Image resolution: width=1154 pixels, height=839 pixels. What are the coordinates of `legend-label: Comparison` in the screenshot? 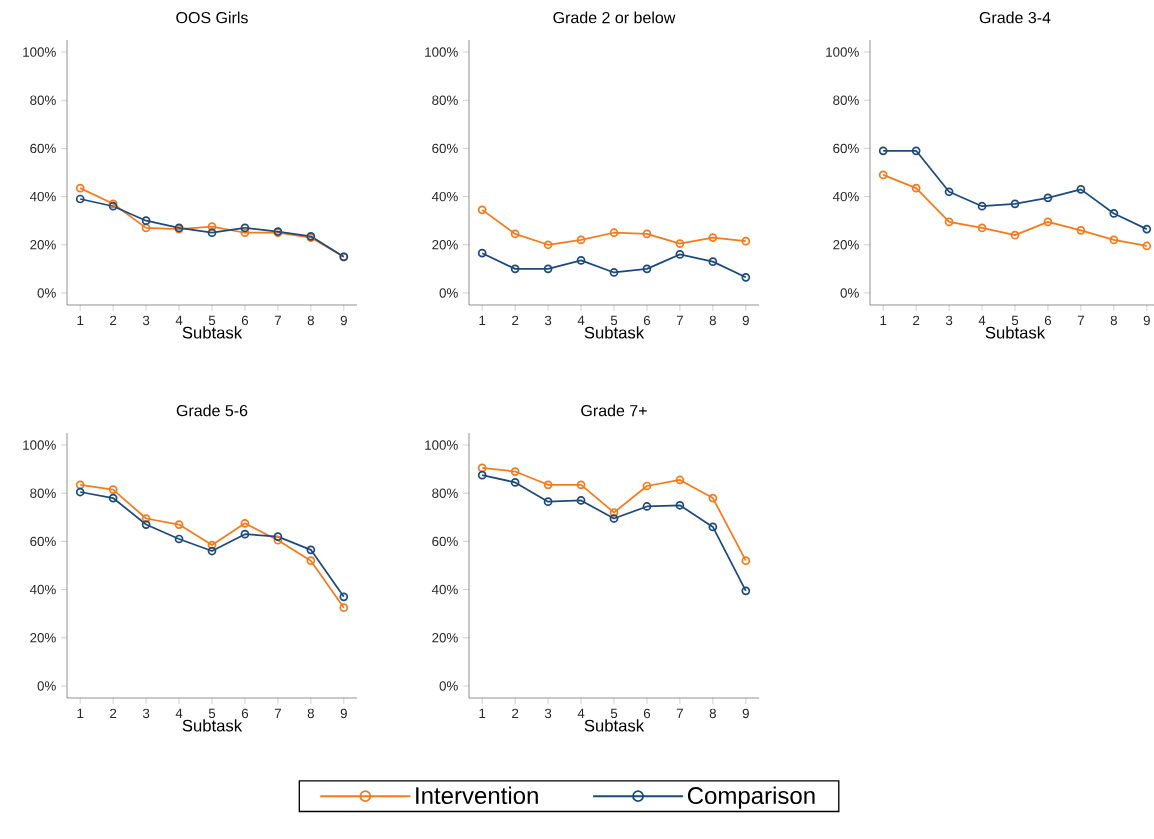 It's located at (751, 797).